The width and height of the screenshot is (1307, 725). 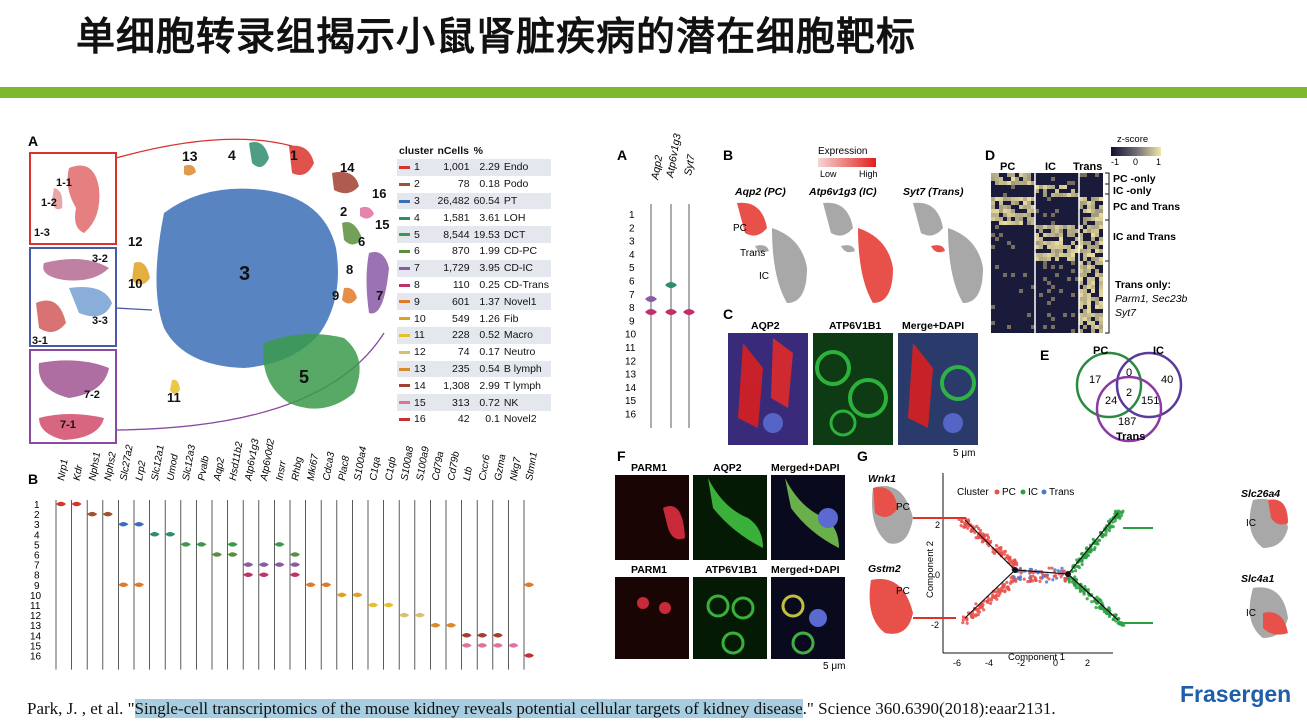 I want to click on celltype-cell: NK, so click(x=526, y=402).